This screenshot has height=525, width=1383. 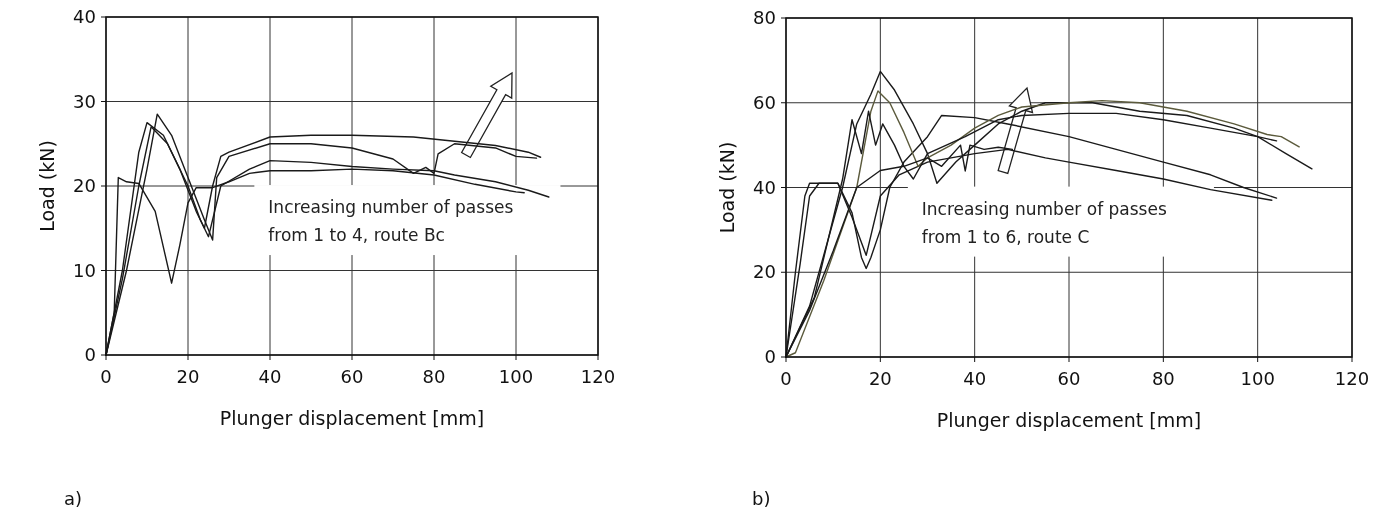 I want to click on text: b), so click(x=761, y=498).